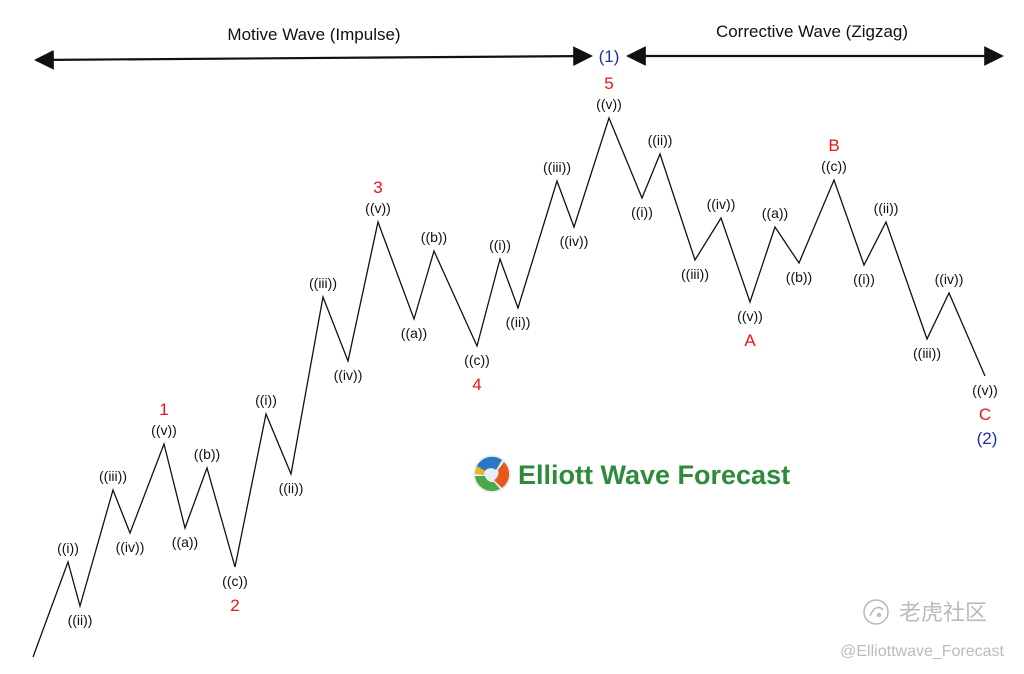 This screenshot has height=674, width=1024. I want to click on major-wave-label: 1, so click(163, 409).